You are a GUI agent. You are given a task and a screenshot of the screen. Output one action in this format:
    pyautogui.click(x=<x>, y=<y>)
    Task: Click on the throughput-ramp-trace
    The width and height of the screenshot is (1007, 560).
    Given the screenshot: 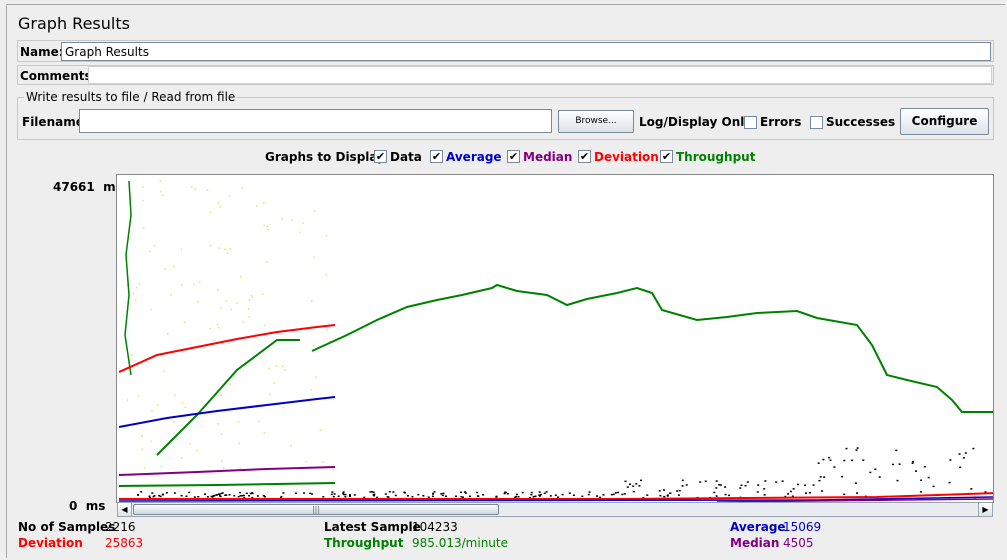 What is the action you would take?
    pyautogui.click(x=228, y=397)
    